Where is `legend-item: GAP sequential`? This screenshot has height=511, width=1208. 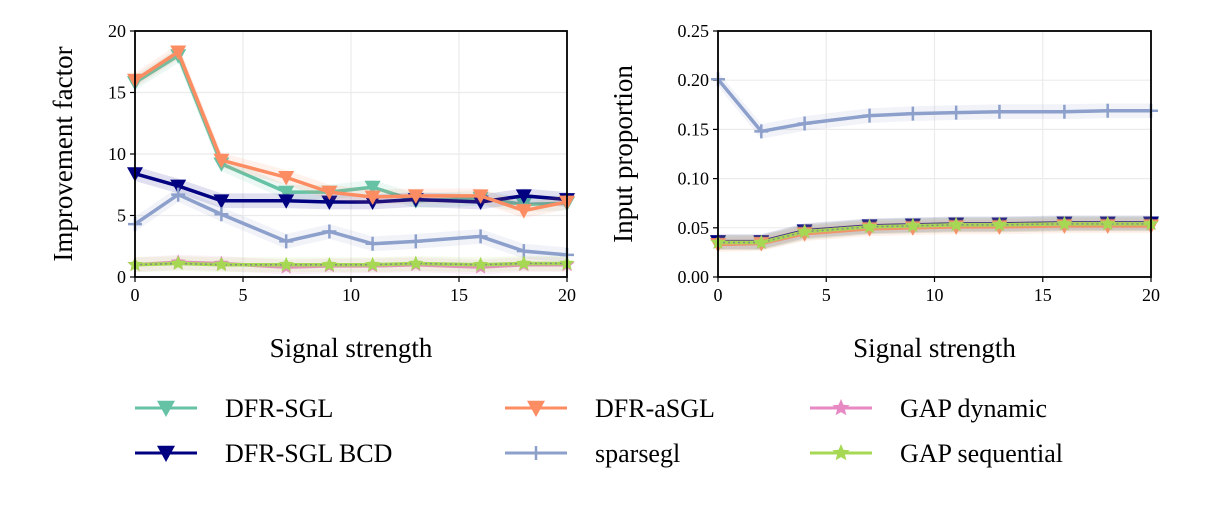
legend-item: GAP sequential is located at coordinates (936, 453).